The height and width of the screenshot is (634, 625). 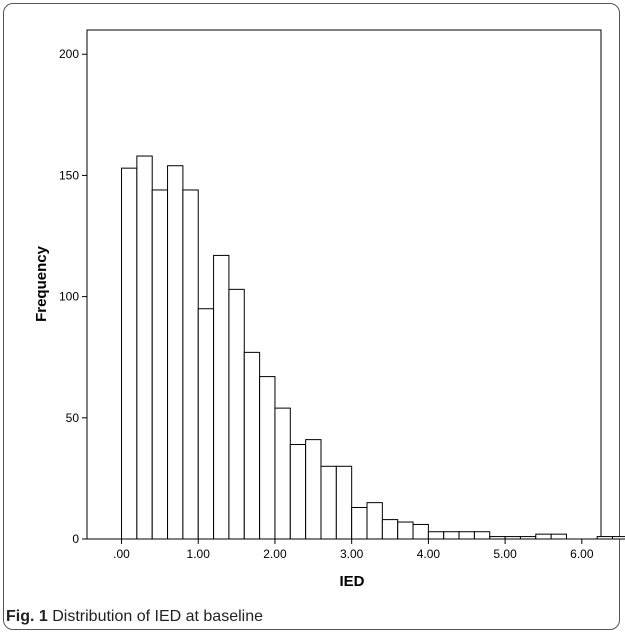 What do you see at coordinates (69, 175) in the screenshot?
I see `y-tick-label: 150` at bounding box center [69, 175].